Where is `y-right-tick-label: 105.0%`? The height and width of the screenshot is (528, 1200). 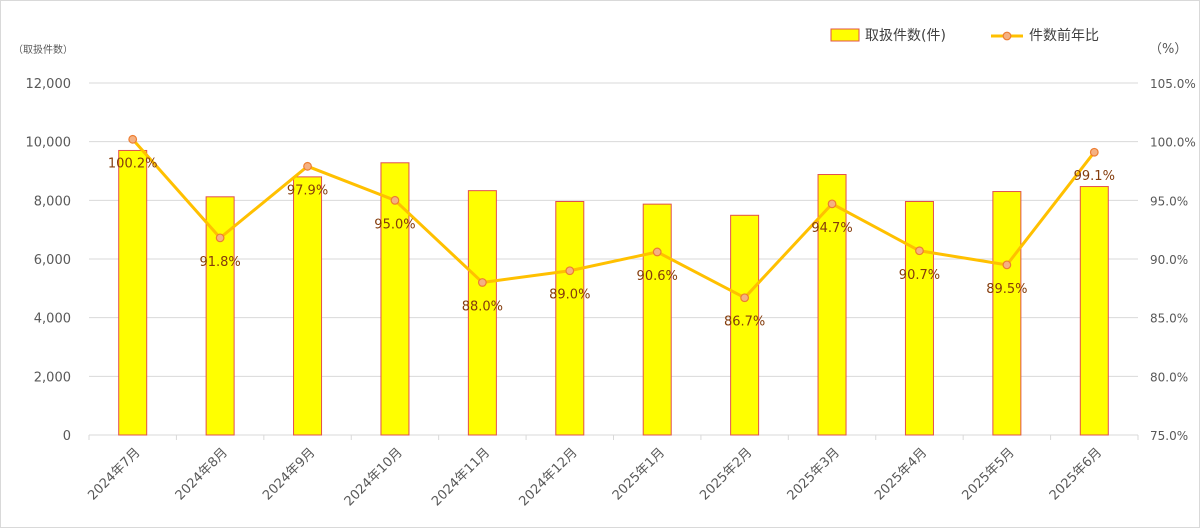 y-right-tick-label: 105.0% is located at coordinates (1173, 84).